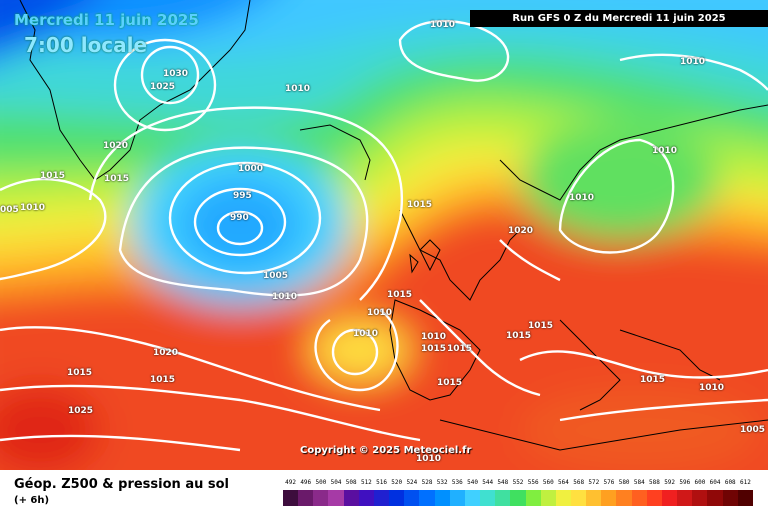 The image size is (768, 512). I want to click on isobar-label: 995, so click(242, 196).